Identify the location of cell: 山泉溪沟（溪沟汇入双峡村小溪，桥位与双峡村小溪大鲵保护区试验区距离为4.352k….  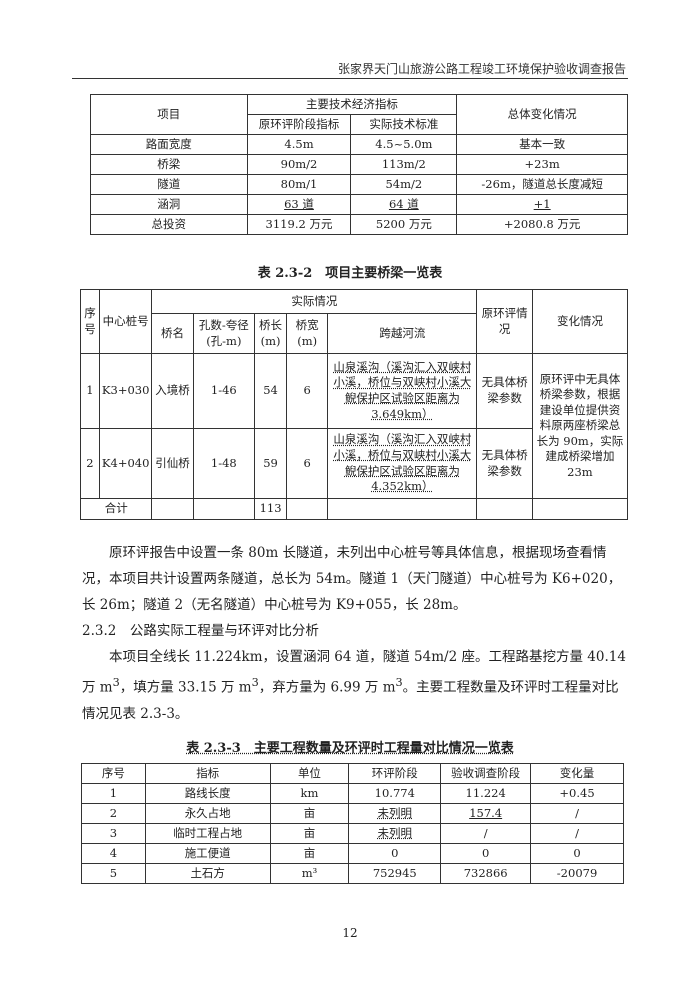
(402, 463).